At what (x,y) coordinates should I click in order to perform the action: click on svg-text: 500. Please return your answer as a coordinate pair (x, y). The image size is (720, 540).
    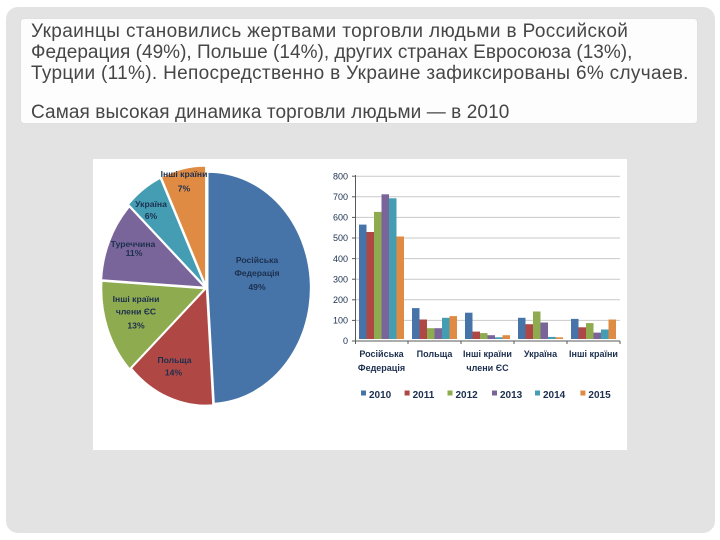
    Looking at the image, I should click on (340, 238).